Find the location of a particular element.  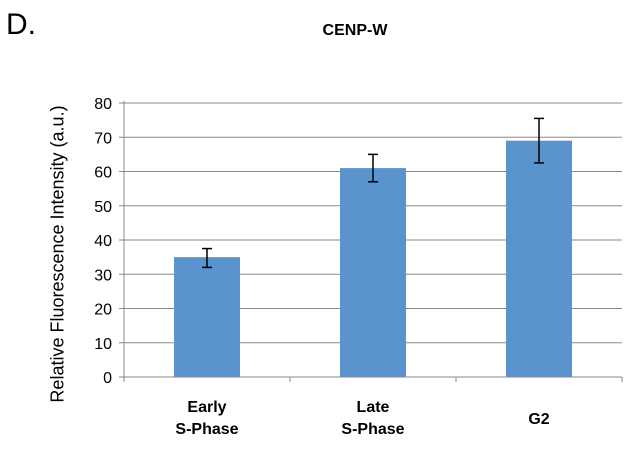

y-tick-label: 40 is located at coordinates (103, 241).